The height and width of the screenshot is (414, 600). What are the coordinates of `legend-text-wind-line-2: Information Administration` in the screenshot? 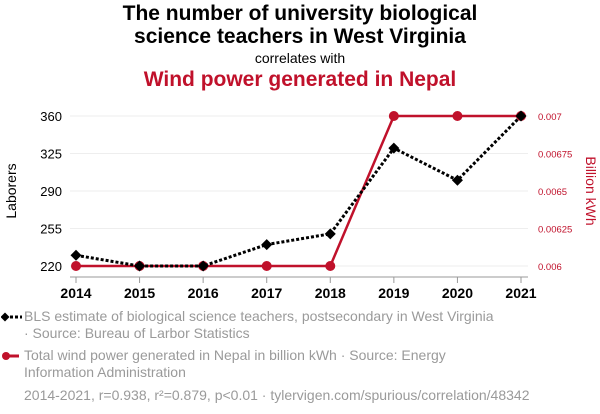 It's located at (105, 372).